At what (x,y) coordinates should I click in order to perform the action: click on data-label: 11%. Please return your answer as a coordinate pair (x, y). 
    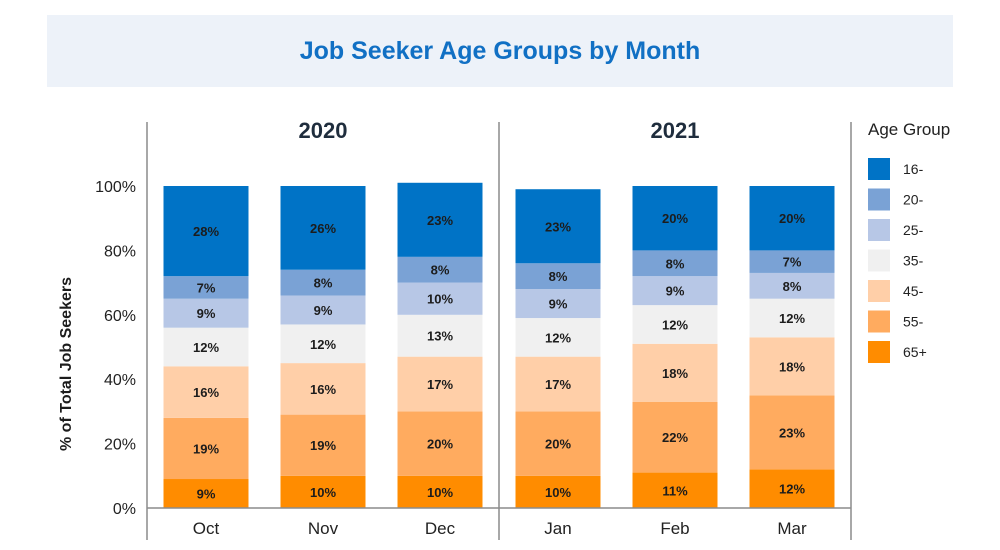
    Looking at the image, I should click on (675, 490).